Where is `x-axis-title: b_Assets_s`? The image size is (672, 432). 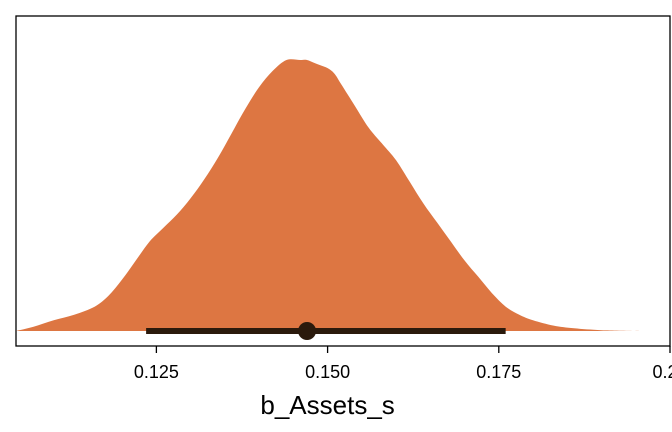 x-axis-title: b_Assets_s is located at coordinates (327, 405).